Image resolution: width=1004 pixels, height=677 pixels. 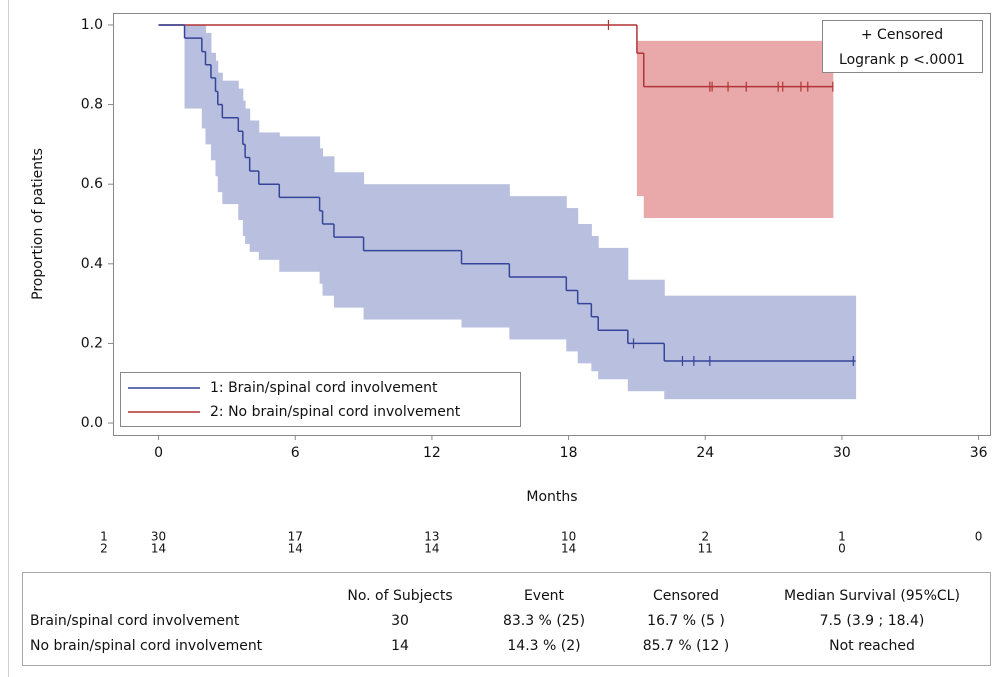 I want to click on summary-box, so click(x=506, y=619).